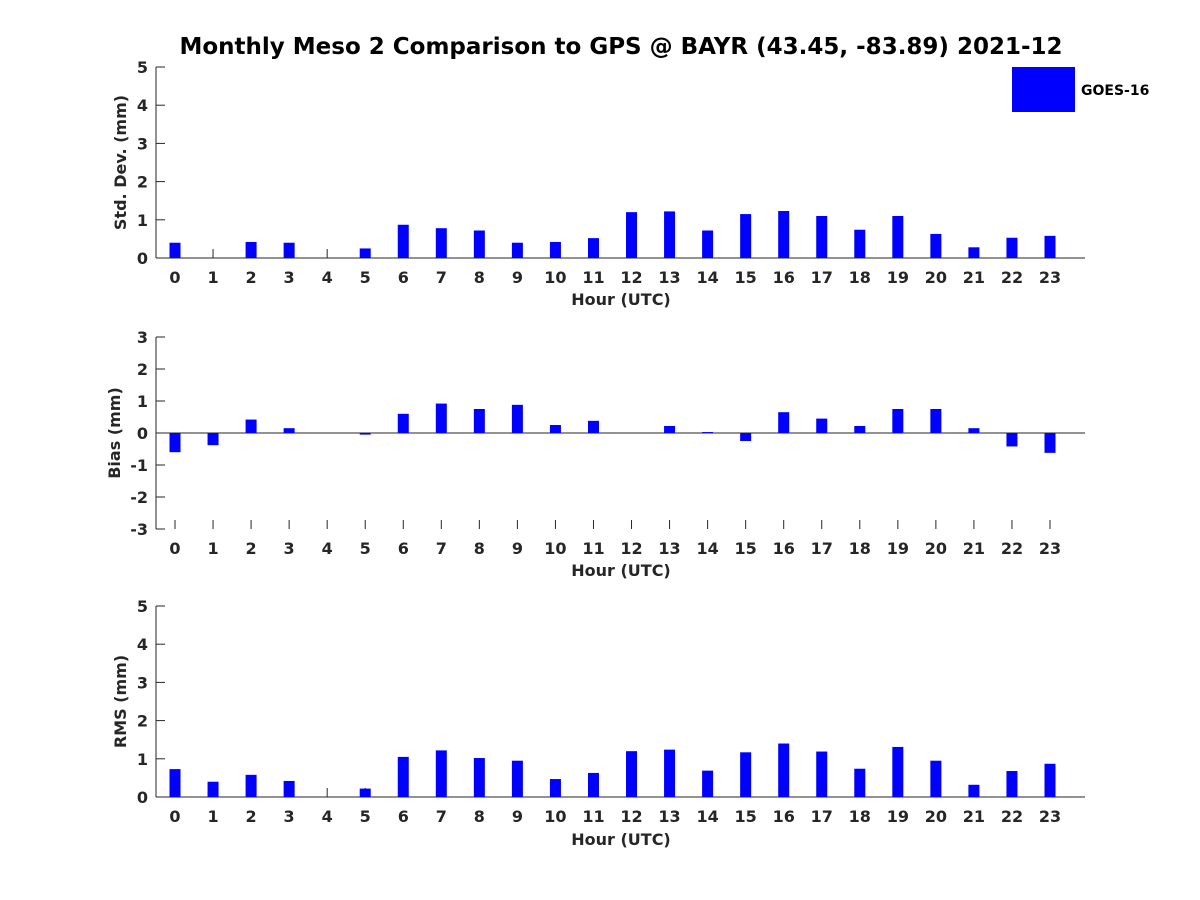  I want to click on rms-y-tick-label: 1, so click(142, 759).